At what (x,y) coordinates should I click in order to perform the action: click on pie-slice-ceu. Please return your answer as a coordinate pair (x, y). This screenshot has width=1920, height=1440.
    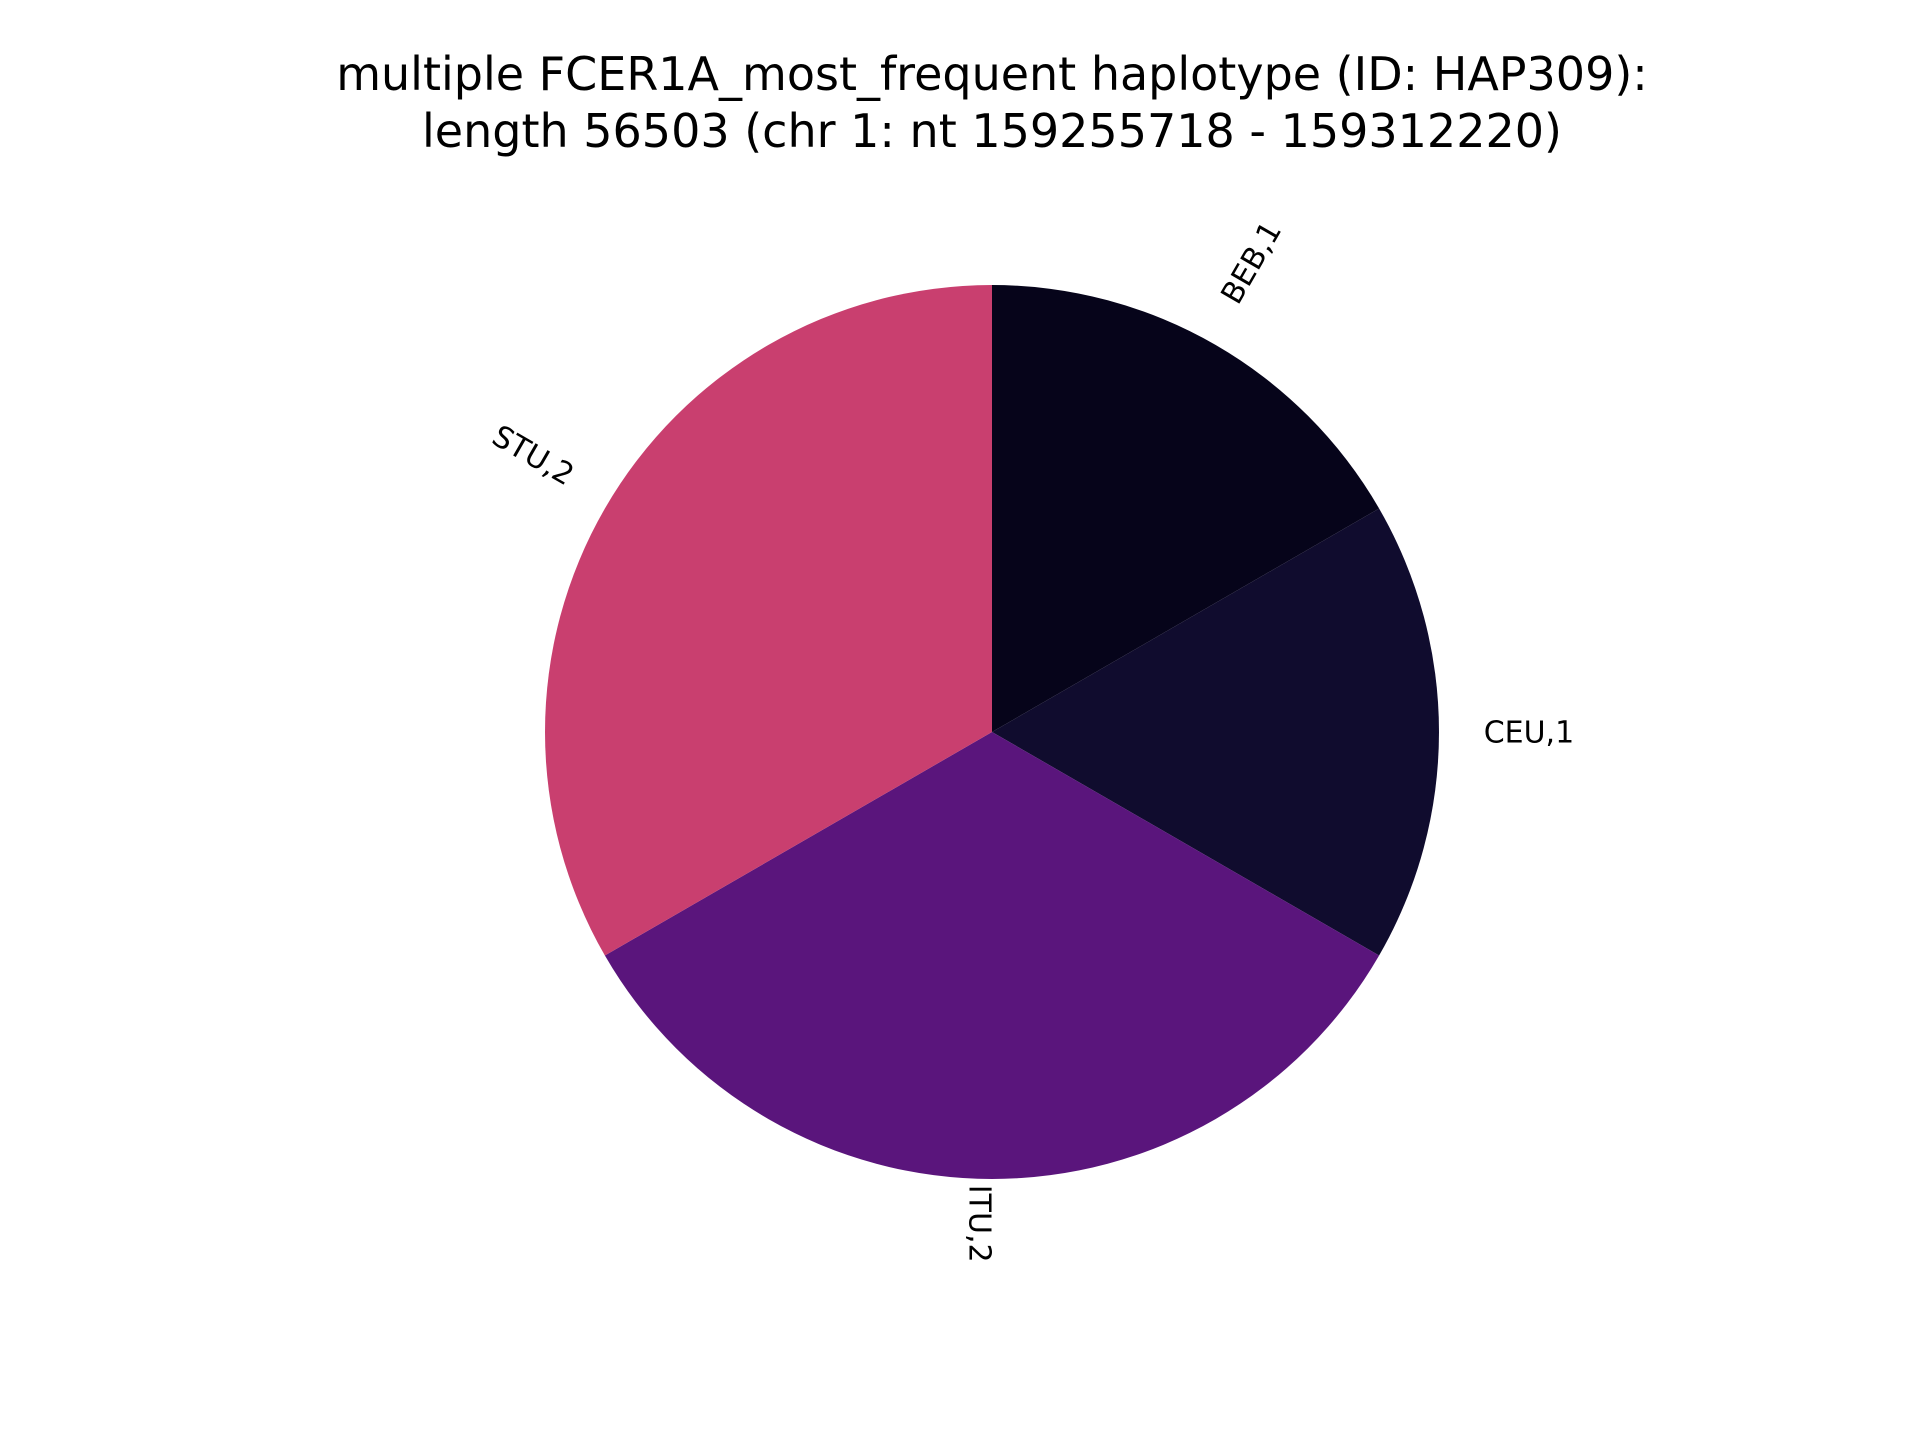
    Looking at the image, I should click on (1215, 732).